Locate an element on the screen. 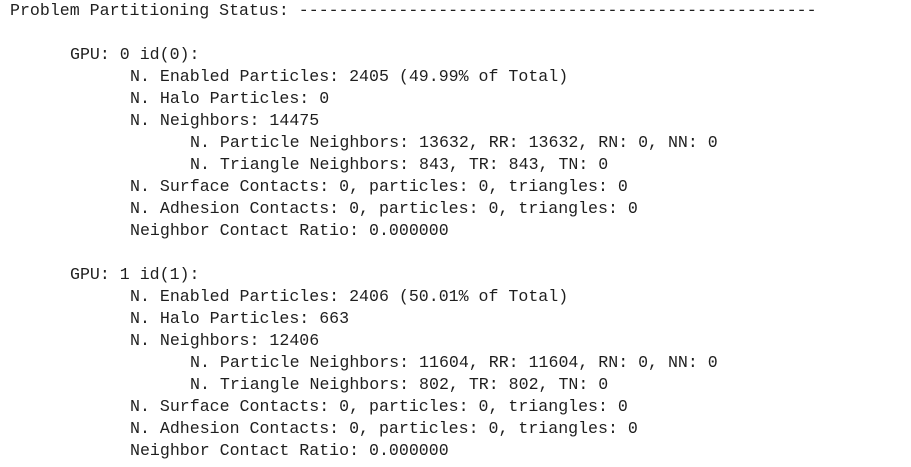 This screenshot has width=911, height=467. gpu-stat: N. Neighbors: 14475 is located at coordinates (225, 120).